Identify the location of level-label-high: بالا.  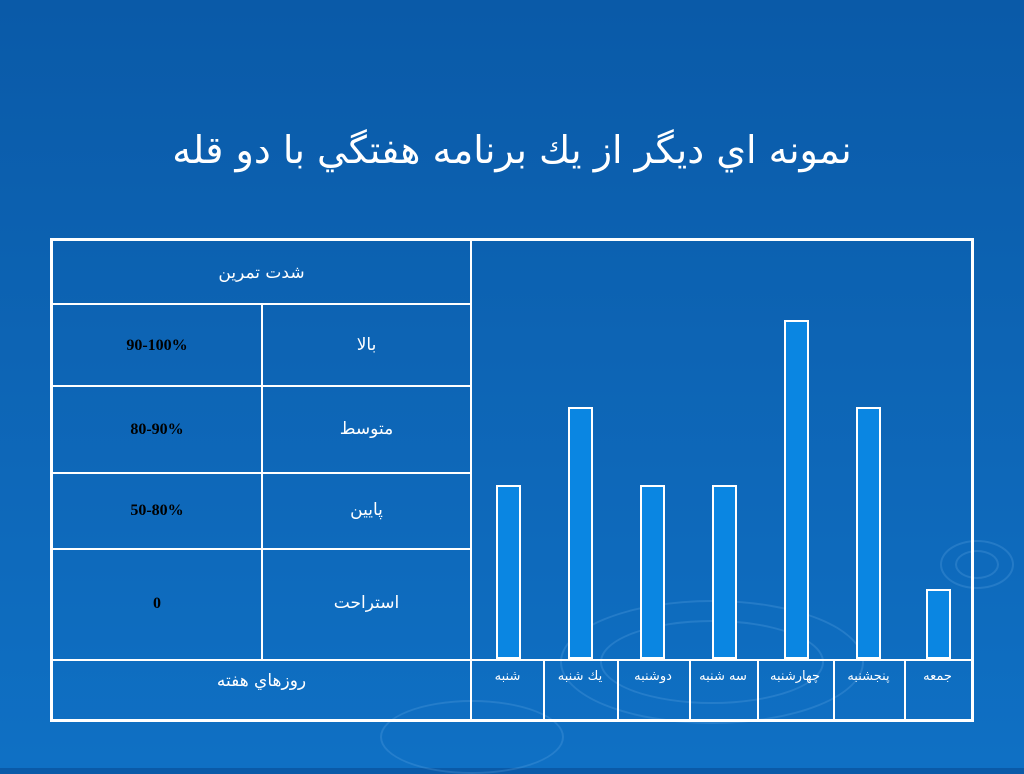
(366, 345).